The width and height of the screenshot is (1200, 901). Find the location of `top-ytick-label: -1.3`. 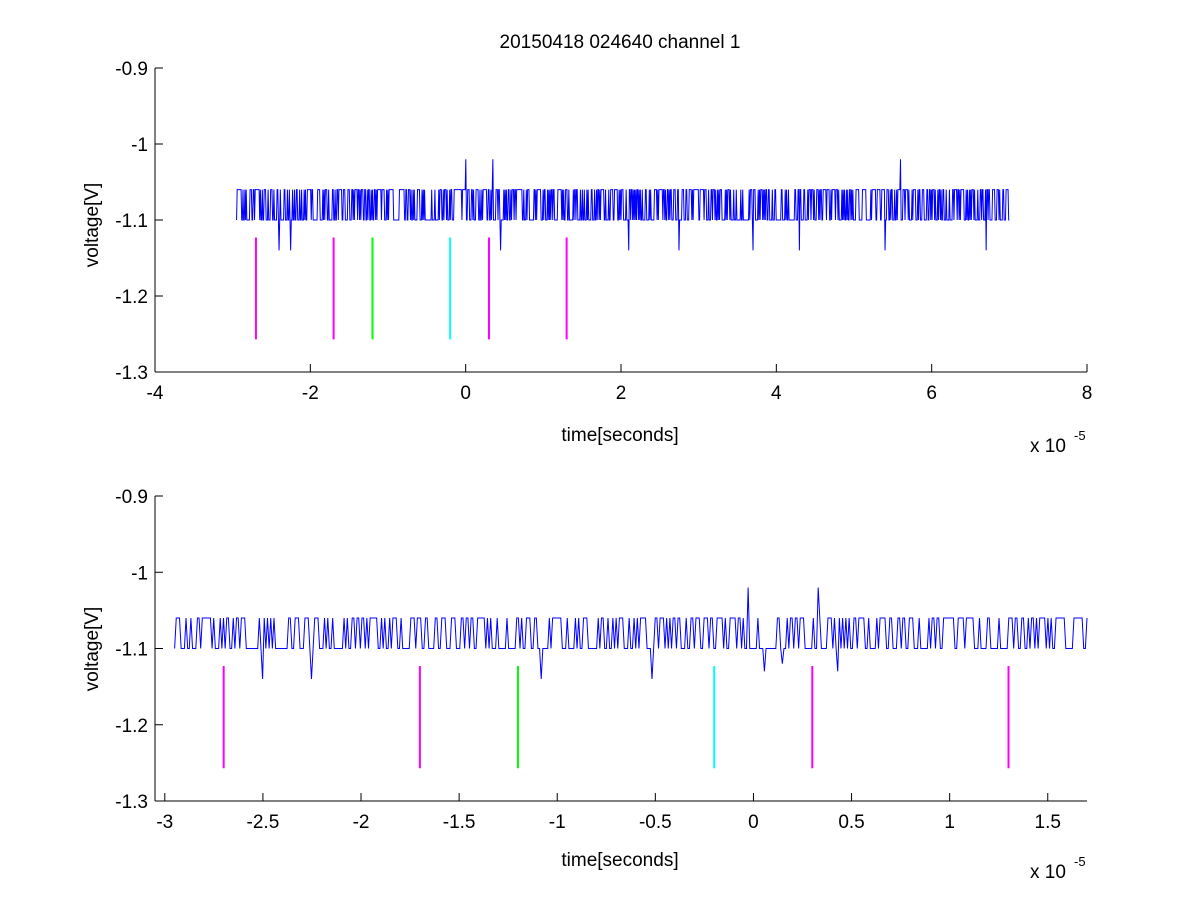

top-ytick-label: -1.3 is located at coordinates (131, 373).